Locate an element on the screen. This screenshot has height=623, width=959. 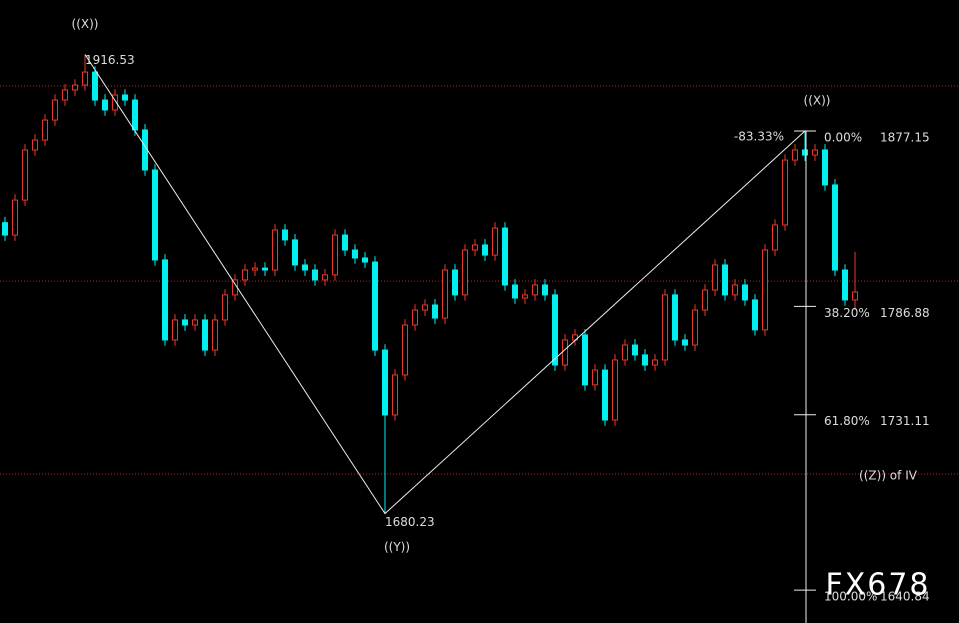
fib-price: 1640.84 is located at coordinates (905, 597).